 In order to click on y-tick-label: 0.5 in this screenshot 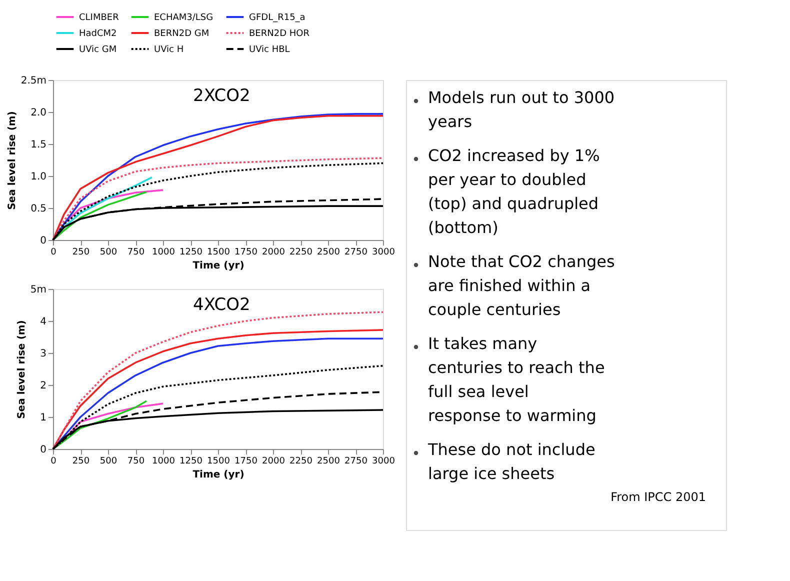, I will do `click(38, 209)`.